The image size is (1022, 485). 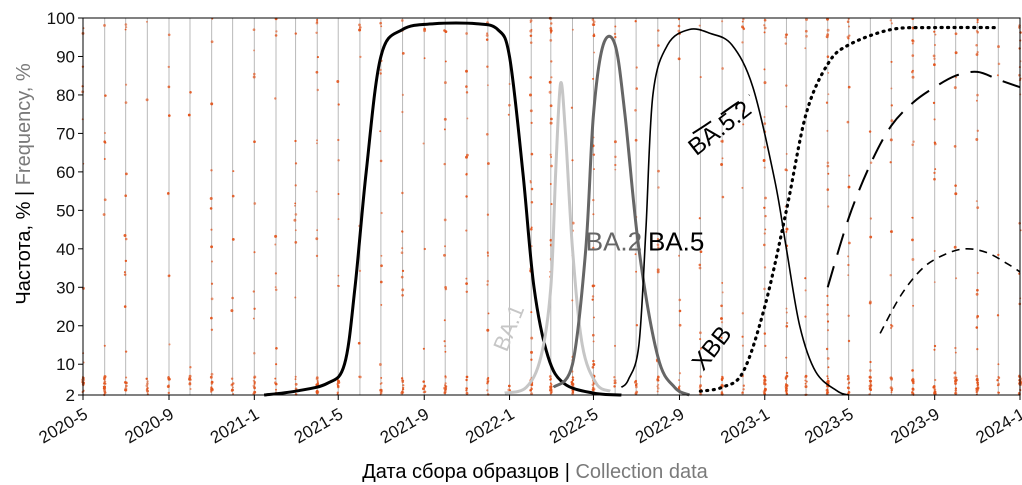 What do you see at coordinates (950, 290) in the screenshot?
I see `series-late_short` at bounding box center [950, 290].